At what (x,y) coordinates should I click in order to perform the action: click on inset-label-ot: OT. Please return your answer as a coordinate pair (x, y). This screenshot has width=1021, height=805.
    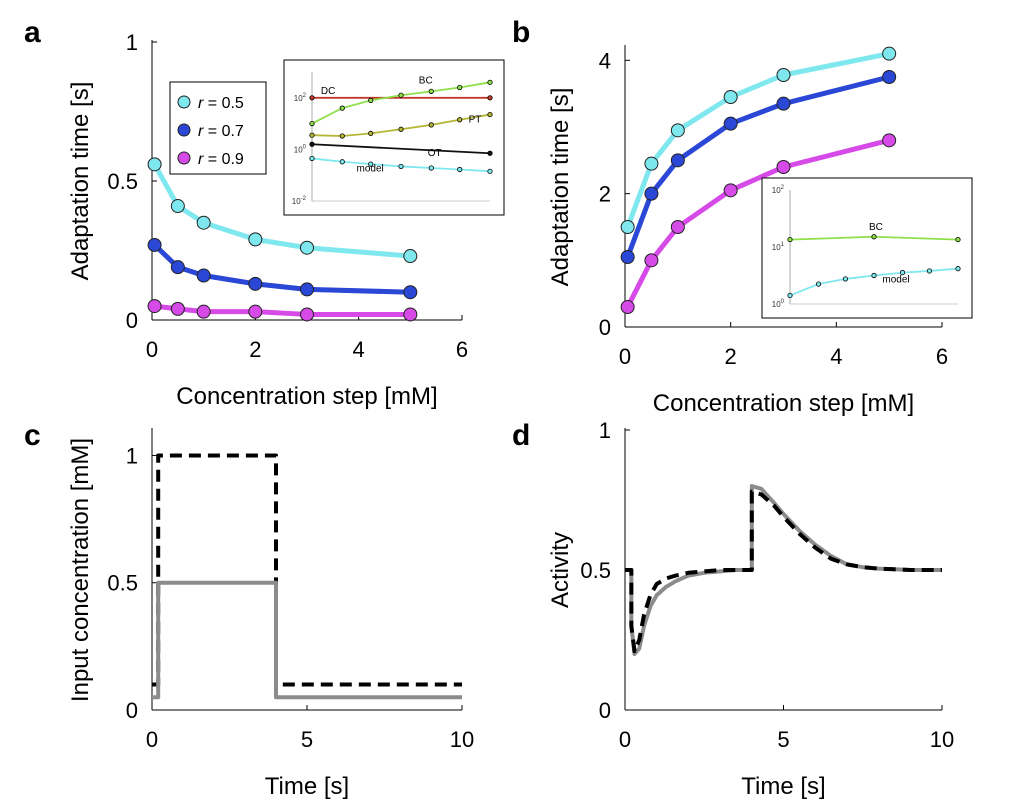
    Looking at the image, I should click on (435, 153).